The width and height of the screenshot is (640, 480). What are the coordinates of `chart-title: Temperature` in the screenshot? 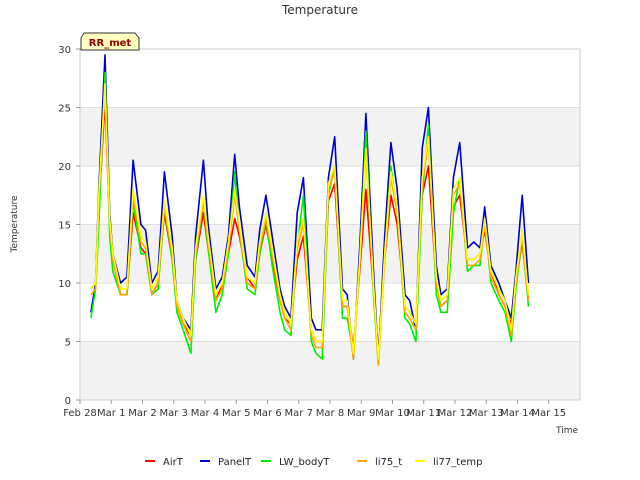 It's located at (319, 10).